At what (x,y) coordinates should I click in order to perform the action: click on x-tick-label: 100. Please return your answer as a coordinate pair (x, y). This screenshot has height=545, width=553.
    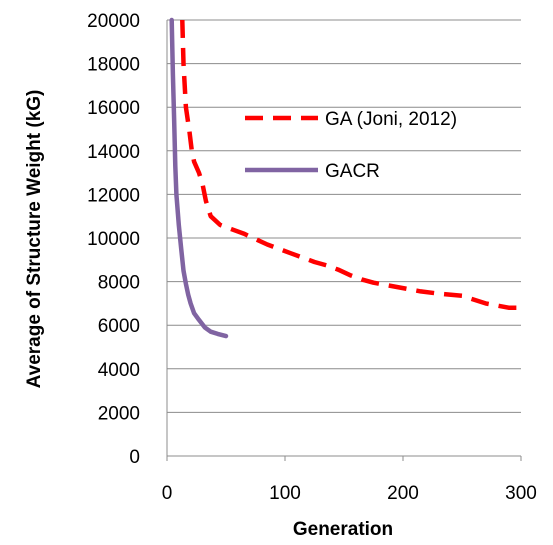
    Looking at the image, I should click on (285, 493).